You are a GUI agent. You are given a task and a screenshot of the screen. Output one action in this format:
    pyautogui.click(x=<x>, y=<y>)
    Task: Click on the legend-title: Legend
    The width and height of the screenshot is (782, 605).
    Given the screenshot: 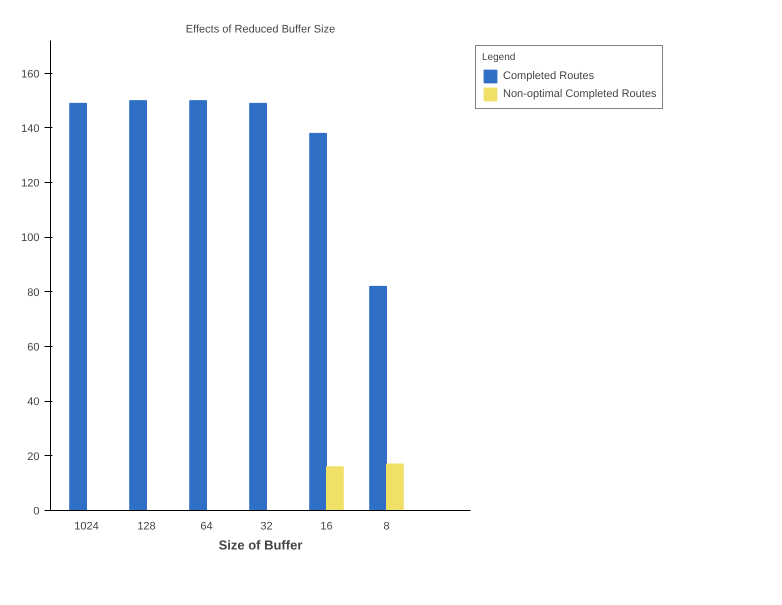 What is the action you would take?
    pyautogui.click(x=499, y=57)
    